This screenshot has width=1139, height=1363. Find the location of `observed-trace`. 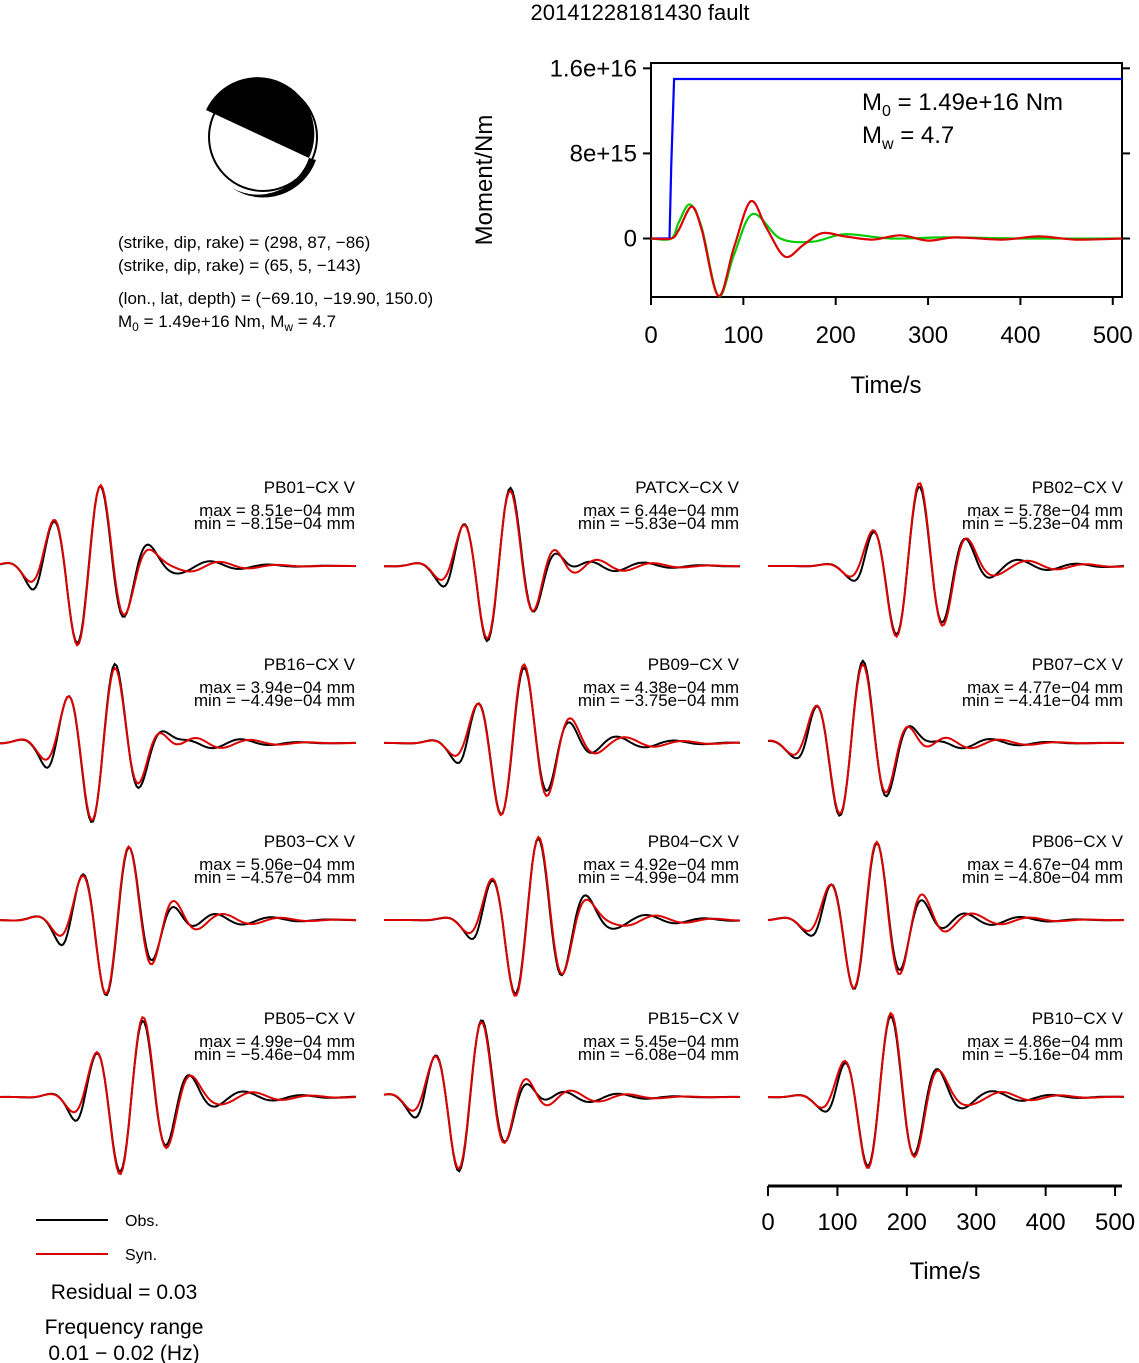

observed-trace is located at coordinates (178, 921).